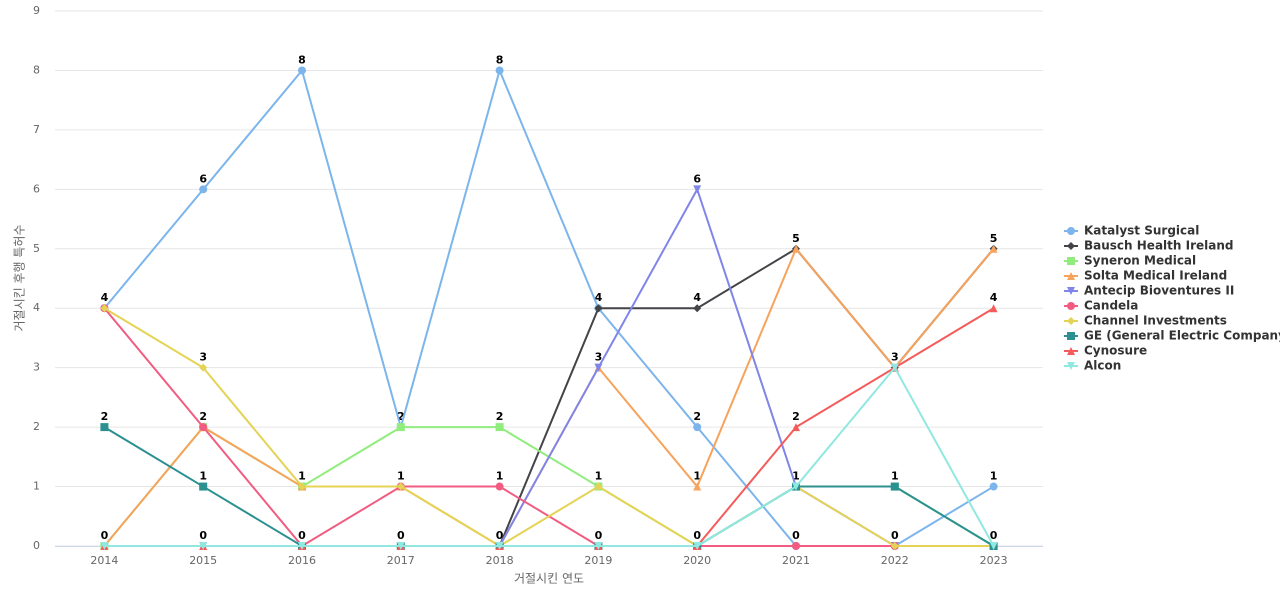 The height and width of the screenshot is (600, 1280). What do you see at coordinates (302, 560) in the screenshot?
I see `x-tick-label: 2016` at bounding box center [302, 560].